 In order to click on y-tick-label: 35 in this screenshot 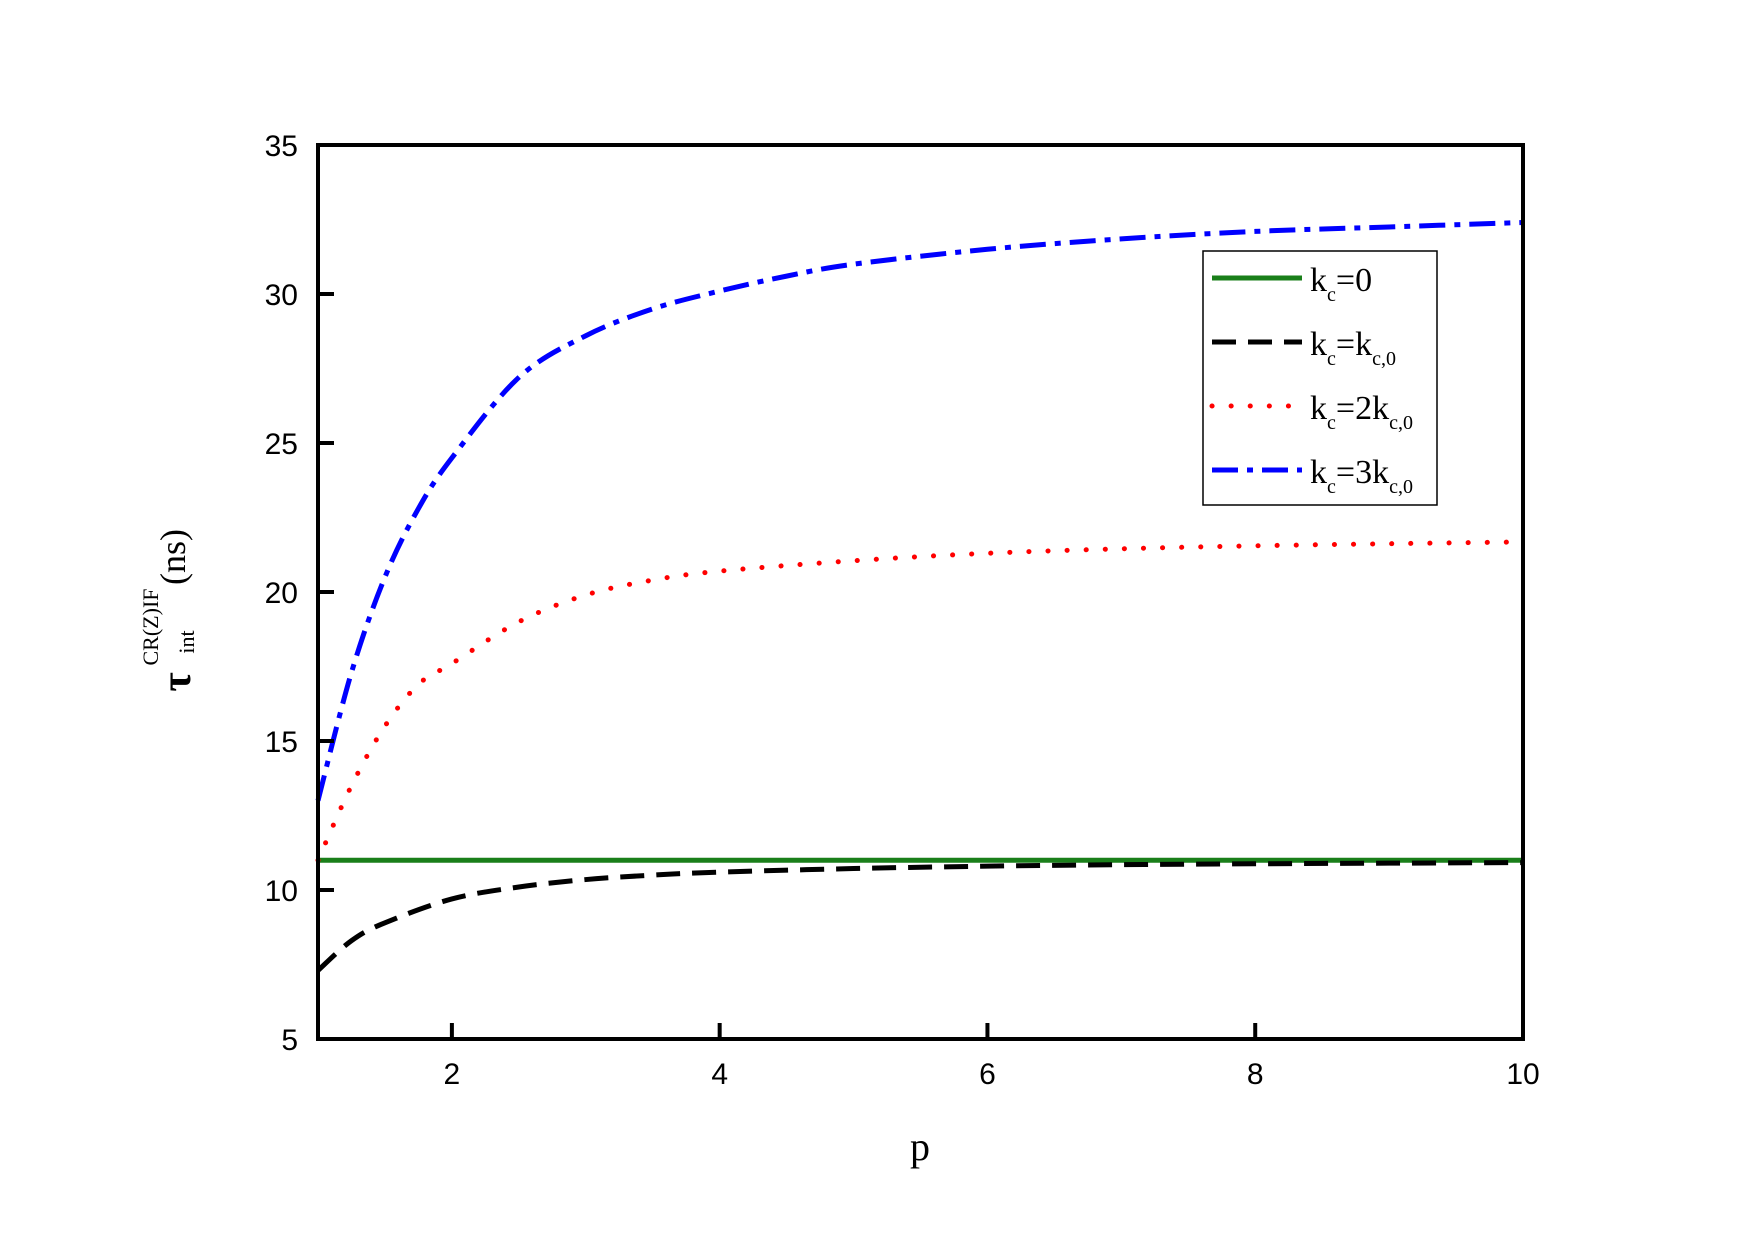, I will do `click(281, 146)`.